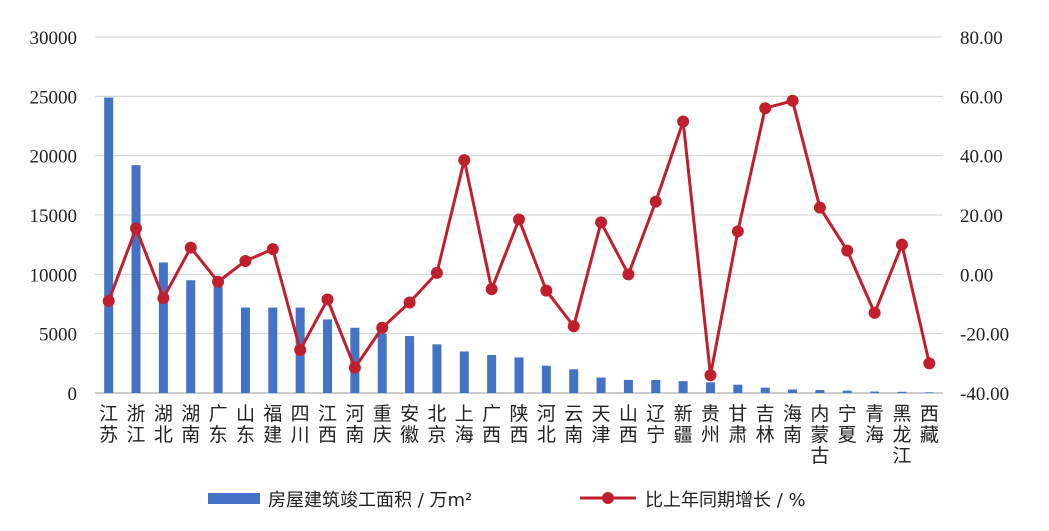 The height and width of the screenshot is (531, 1049). I want to click on category-label: 云南, so click(573, 424).